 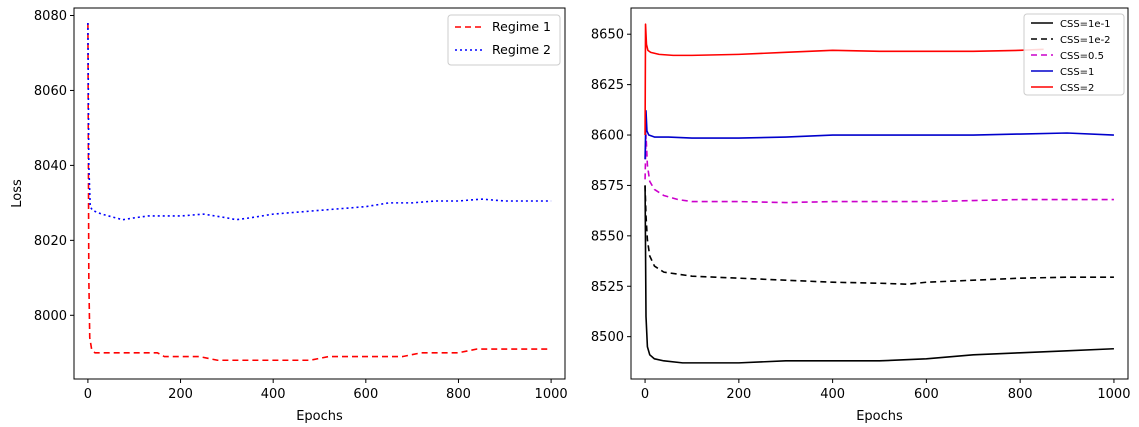 I want to click on y-tick-label: 8060, so click(x=50, y=91).